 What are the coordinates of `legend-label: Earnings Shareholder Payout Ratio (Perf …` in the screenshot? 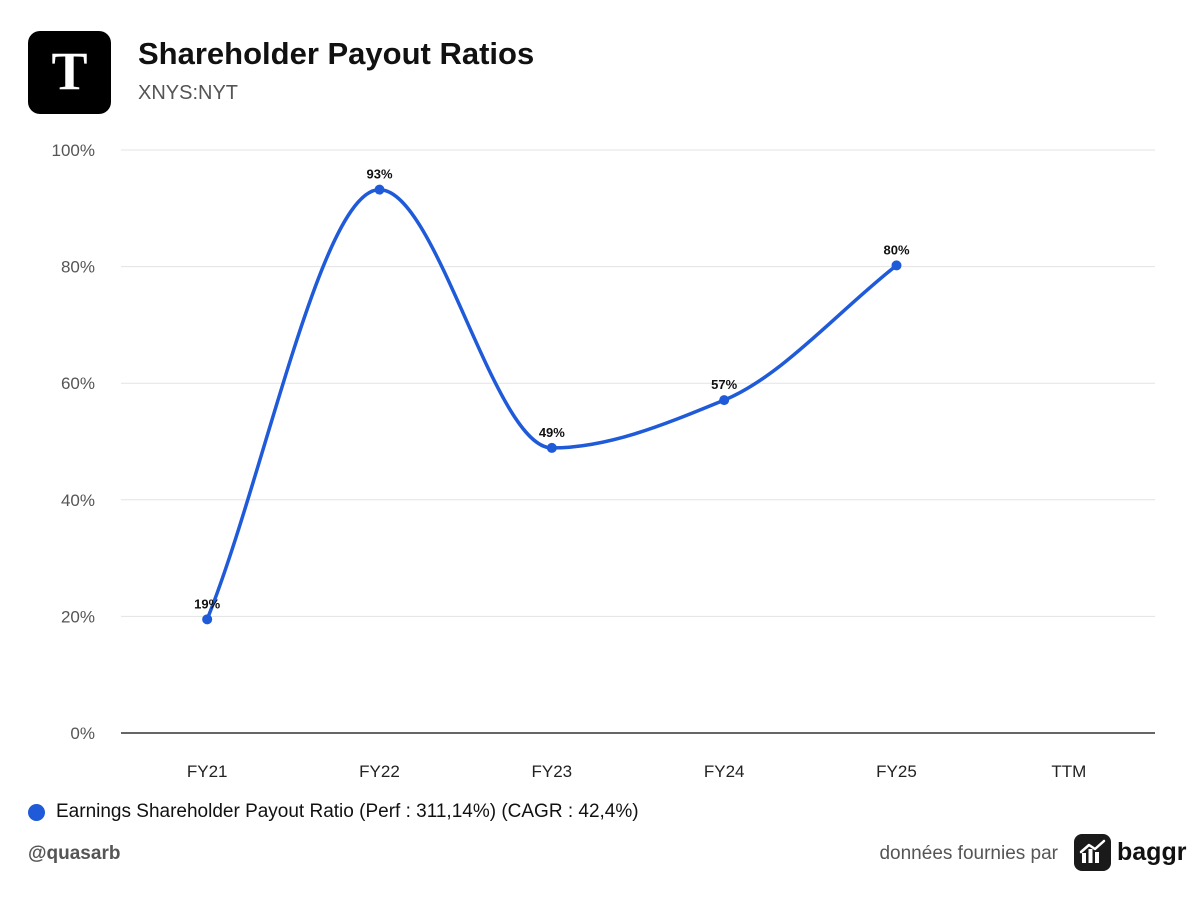 It's located at (347, 811).